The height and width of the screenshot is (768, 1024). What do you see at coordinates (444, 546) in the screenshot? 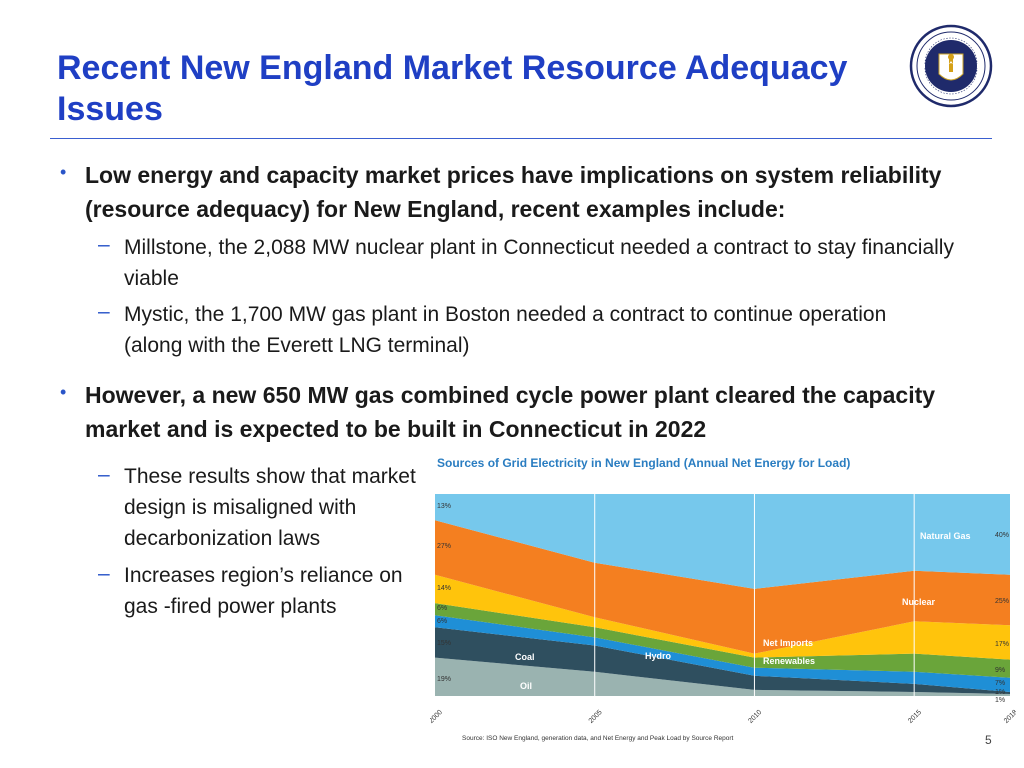
I see `left-label: 27%` at bounding box center [444, 546].